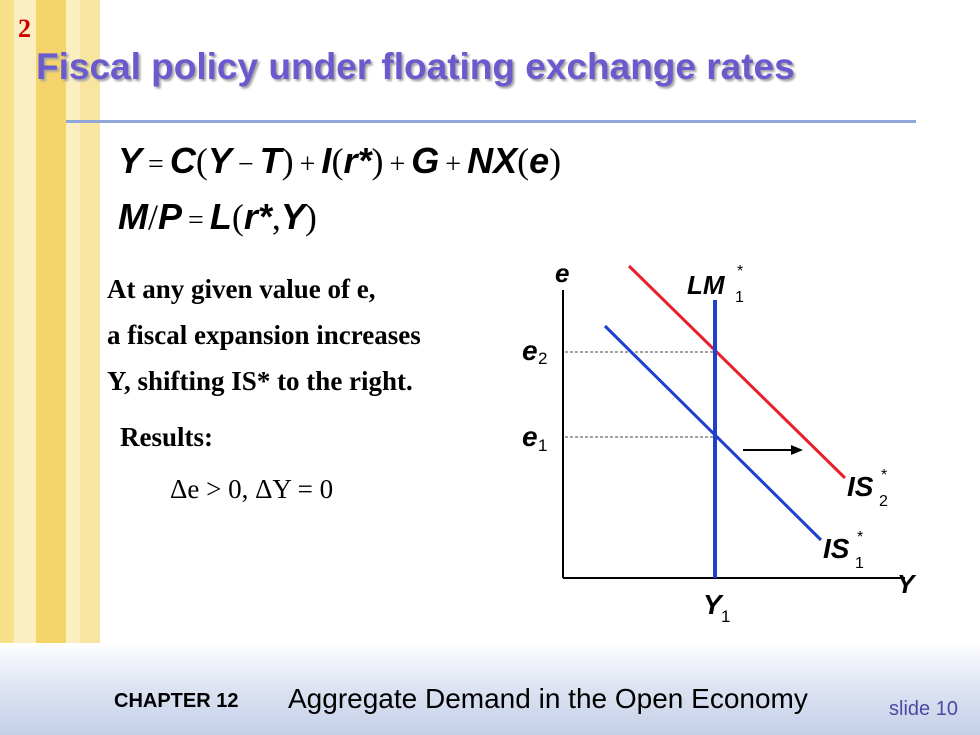 Image resolution: width=980 pixels, height=735 pixels. What do you see at coordinates (836, 548) in the screenshot?
I see `is1-label: IS` at bounding box center [836, 548].